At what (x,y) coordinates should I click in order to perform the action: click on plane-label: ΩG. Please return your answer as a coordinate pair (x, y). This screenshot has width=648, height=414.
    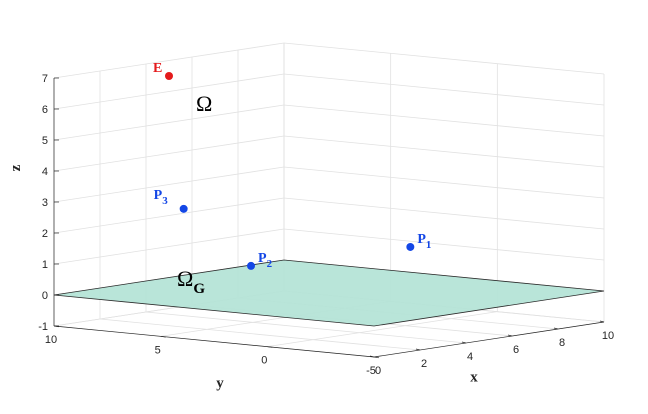
    Looking at the image, I should click on (191, 281).